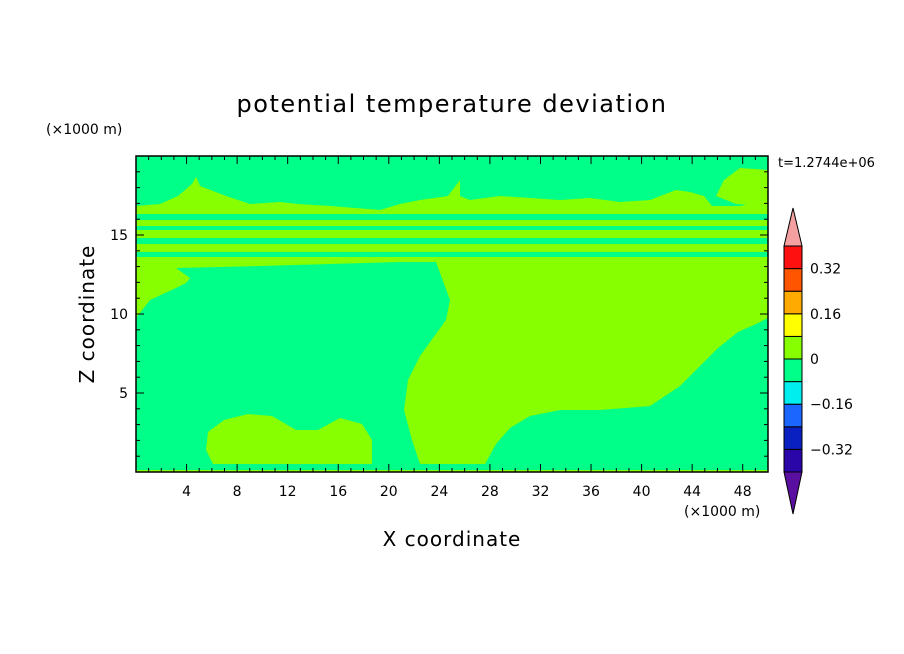 The width and height of the screenshot is (904, 654). What do you see at coordinates (793, 493) in the screenshot?
I see `colorbar-extend-low` at bounding box center [793, 493].